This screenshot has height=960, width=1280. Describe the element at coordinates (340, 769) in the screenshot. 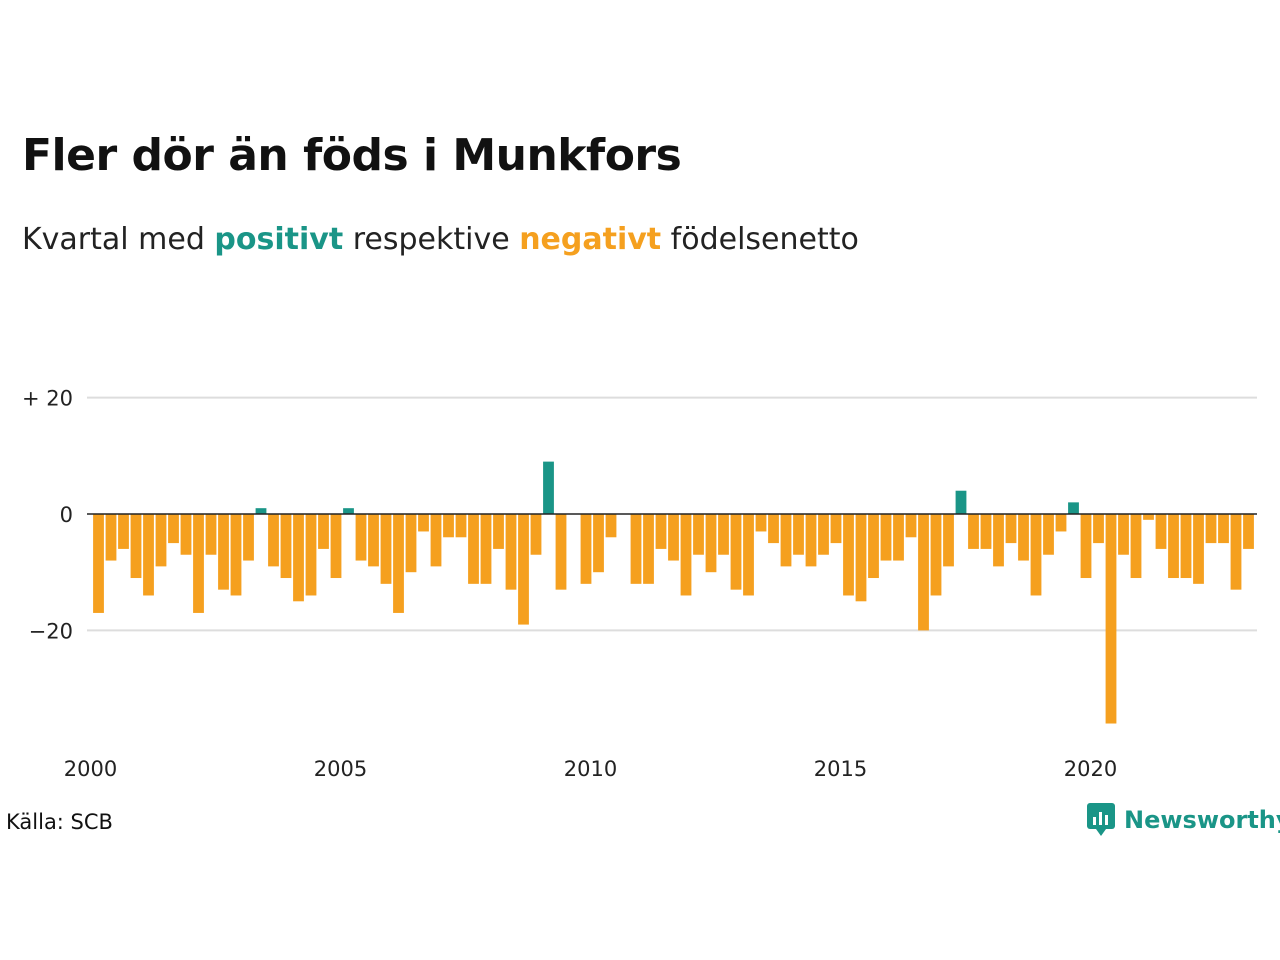

I see `x-tick-label: 2005` at that location.